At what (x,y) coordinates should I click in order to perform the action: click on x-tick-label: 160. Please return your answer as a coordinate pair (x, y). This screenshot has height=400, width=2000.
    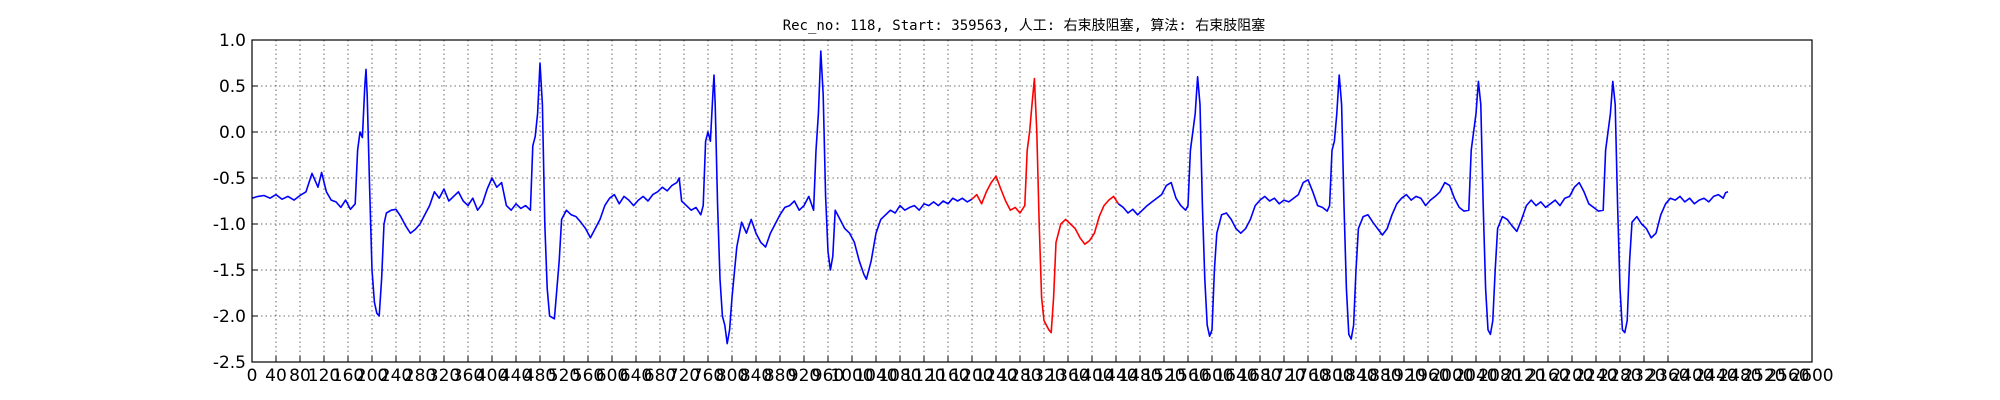
    Looking at the image, I should click on (348, 376).